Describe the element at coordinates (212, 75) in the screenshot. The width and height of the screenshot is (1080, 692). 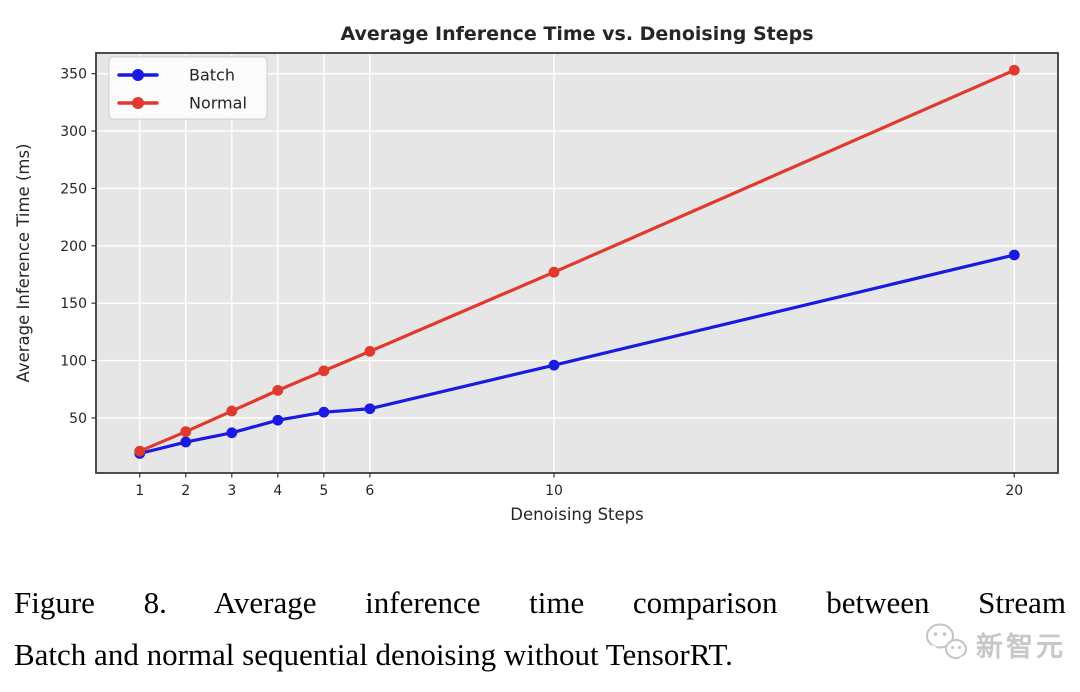
I see `legend-label: Batch` at that location.